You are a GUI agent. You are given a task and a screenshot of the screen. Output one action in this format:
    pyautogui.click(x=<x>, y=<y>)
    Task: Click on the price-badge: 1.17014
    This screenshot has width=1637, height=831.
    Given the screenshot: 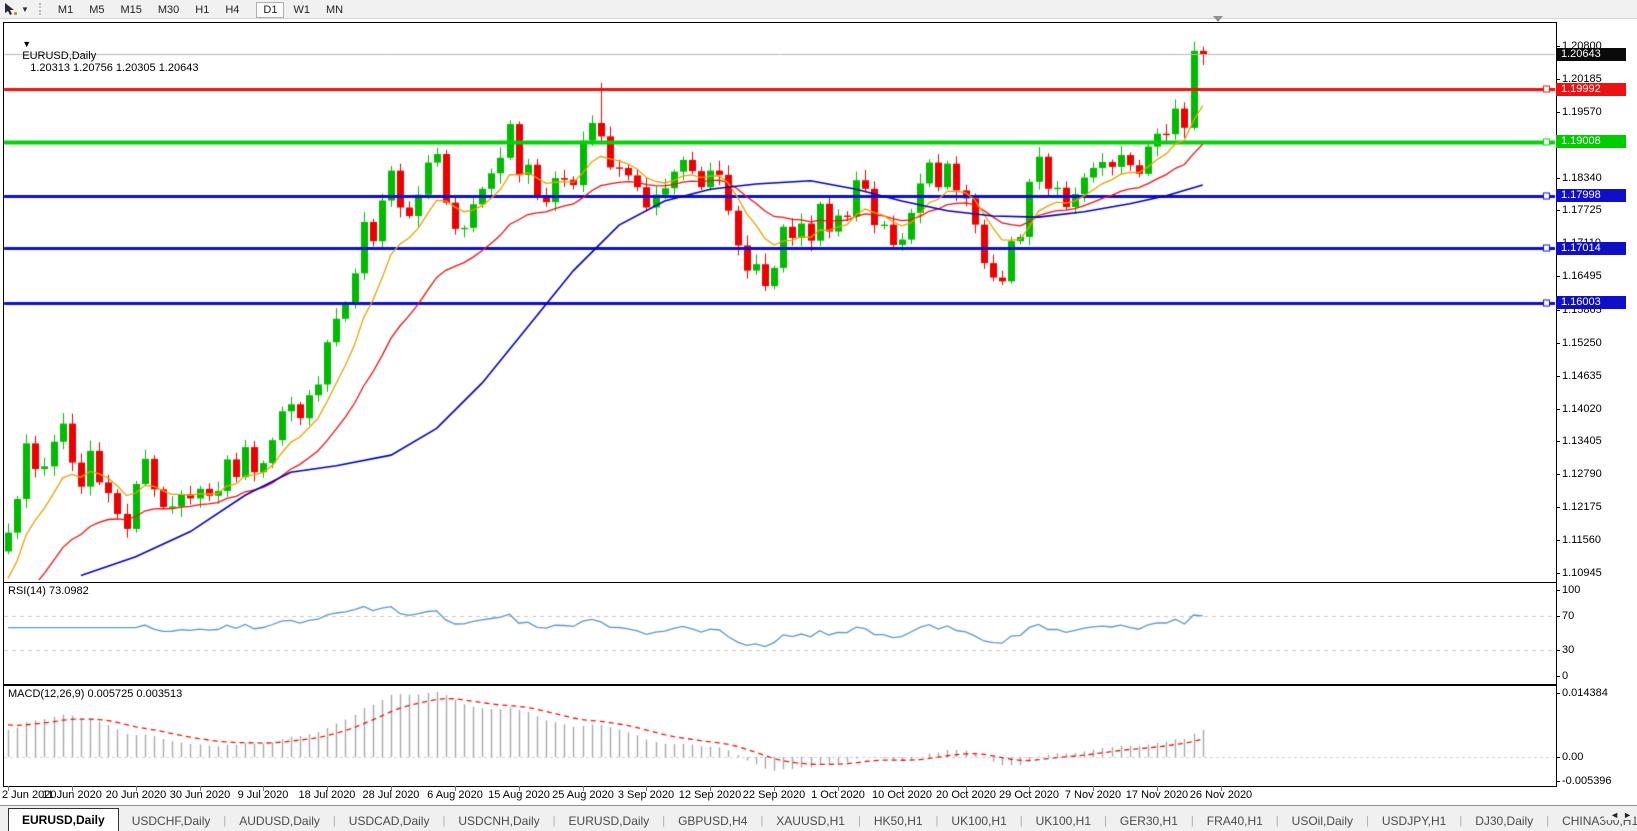 What is the action you would take?
    pyautogui.click(x=1591, y=248)
    